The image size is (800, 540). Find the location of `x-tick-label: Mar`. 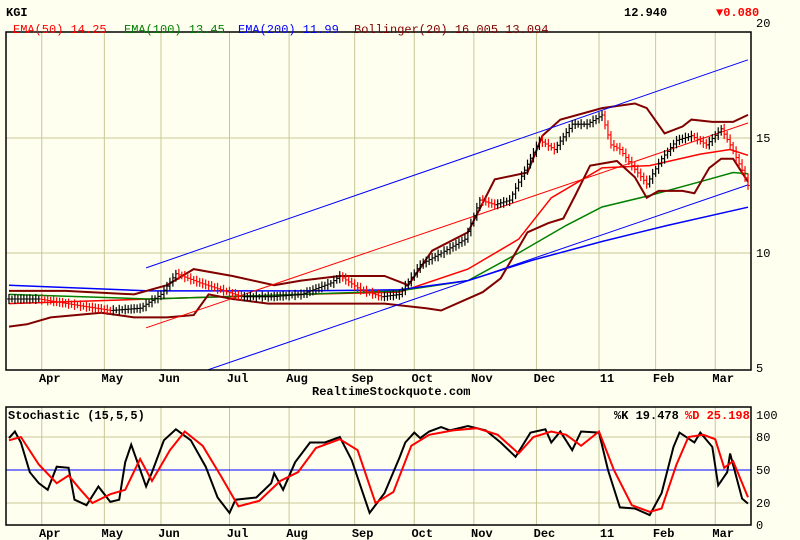

x-tick-label: Mar is located at coordinates (723, 379).